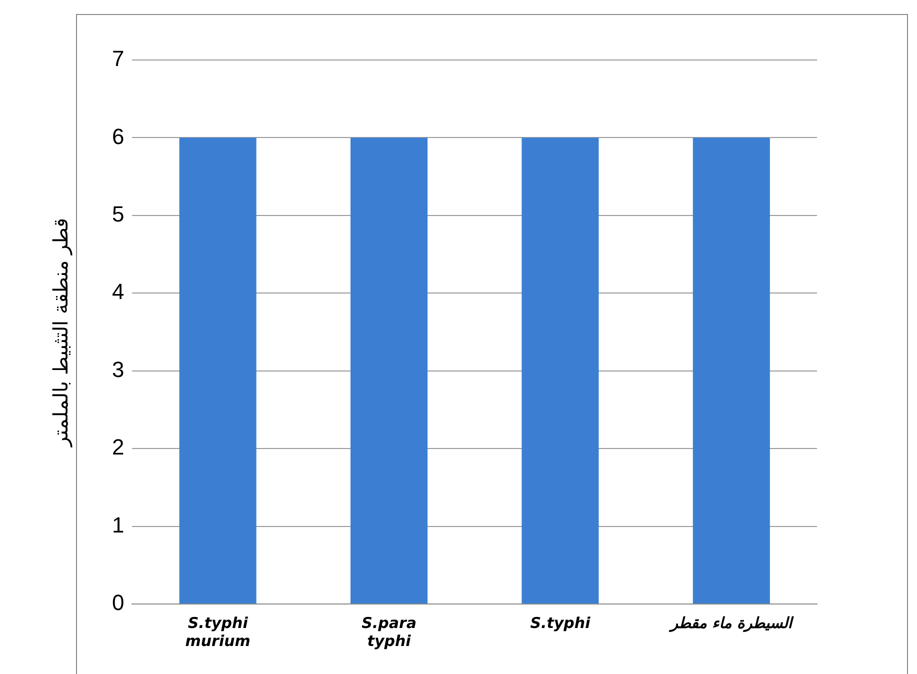  What do you see at coordinates (731, 623) in the screenshot?
I see `x-tick-label: السيطرة ماء مقطر` at bounding box center [731, 623].